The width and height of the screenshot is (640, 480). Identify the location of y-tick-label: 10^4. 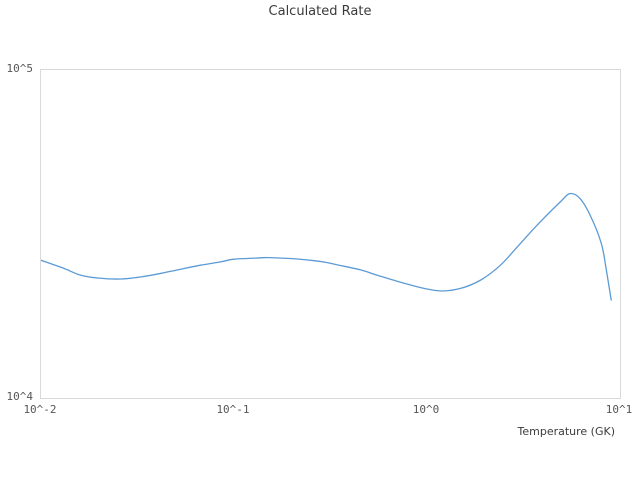
(20, 396).